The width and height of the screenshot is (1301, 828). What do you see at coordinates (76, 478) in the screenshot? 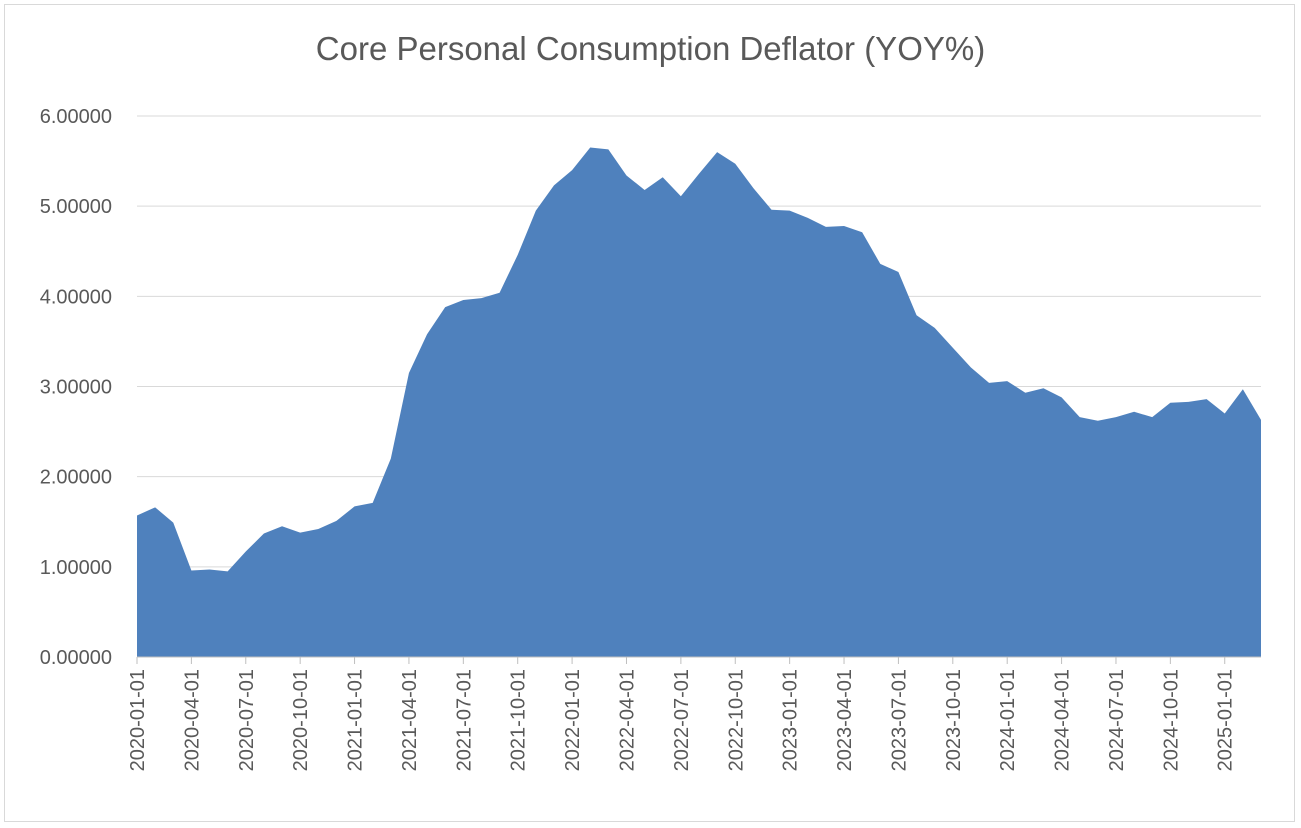
I see `y-tick-label: 2.00000` at bounding box center [76, 478].